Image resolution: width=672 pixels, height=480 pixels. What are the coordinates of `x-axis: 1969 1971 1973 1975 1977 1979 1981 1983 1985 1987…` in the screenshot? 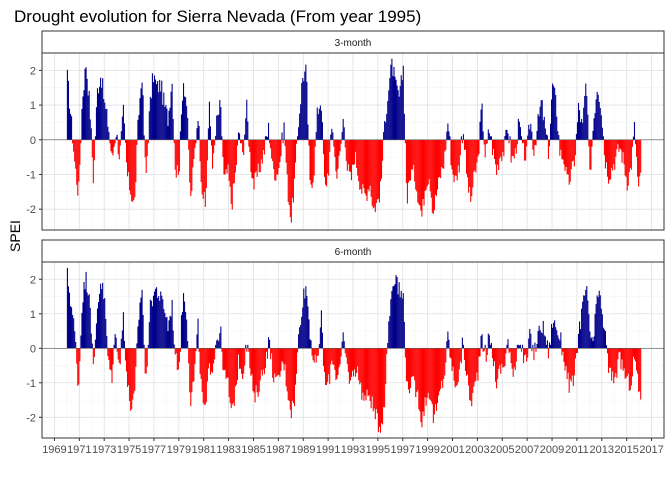 It's located at (353, 447).